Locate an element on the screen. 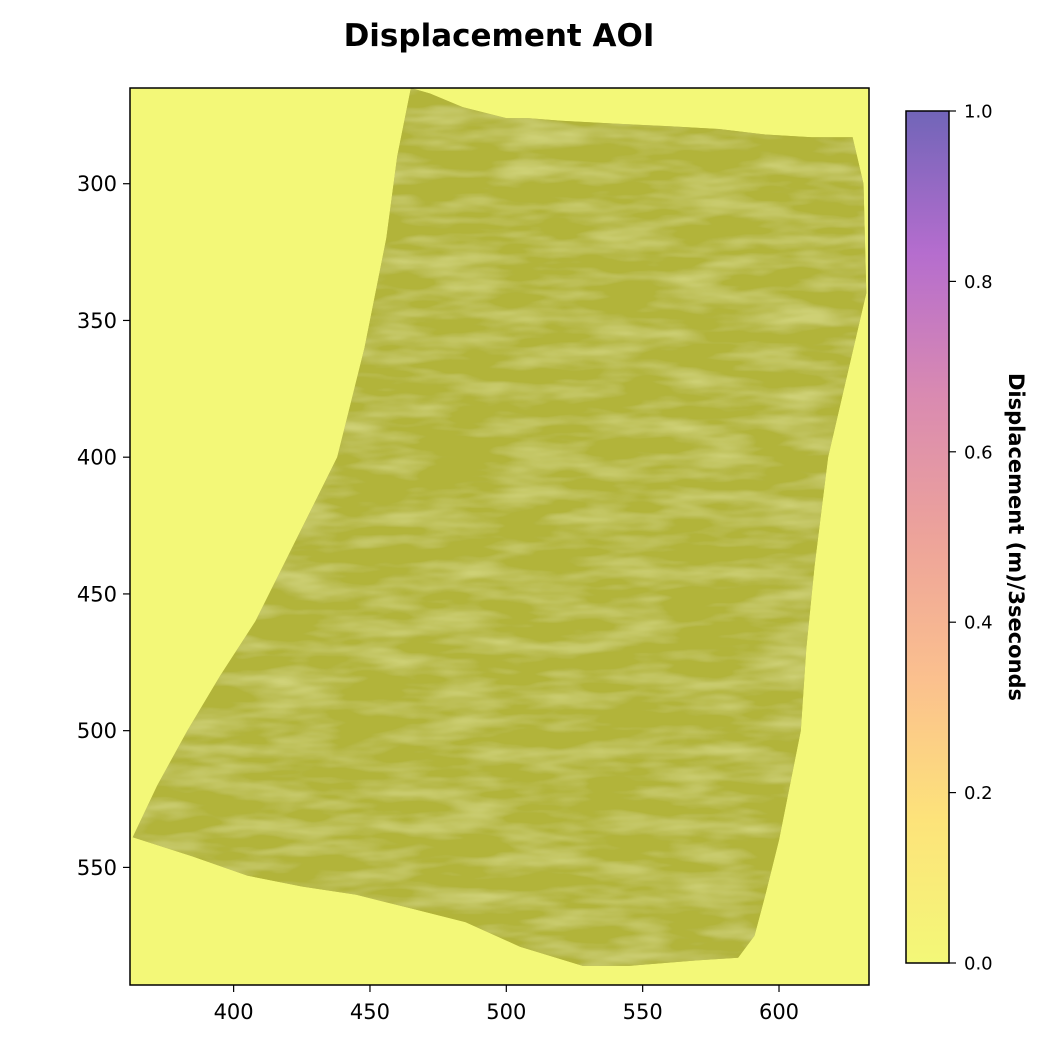 This screenshot has height=1050, width=1050. y-tick-label: 500 is located at coordinates (97, 731).